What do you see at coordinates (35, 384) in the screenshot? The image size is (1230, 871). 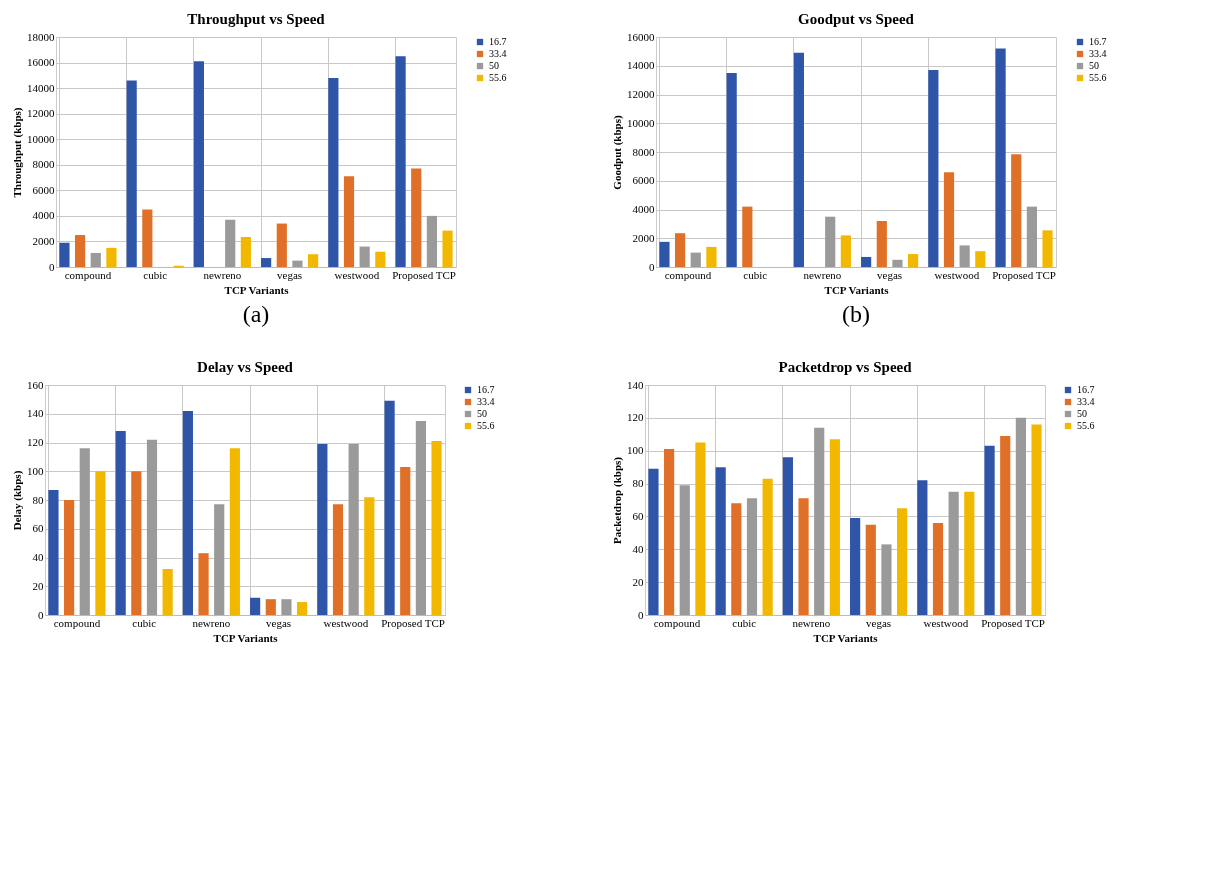 I see `y-tick-label: 160` at bounding box center [35, 384].